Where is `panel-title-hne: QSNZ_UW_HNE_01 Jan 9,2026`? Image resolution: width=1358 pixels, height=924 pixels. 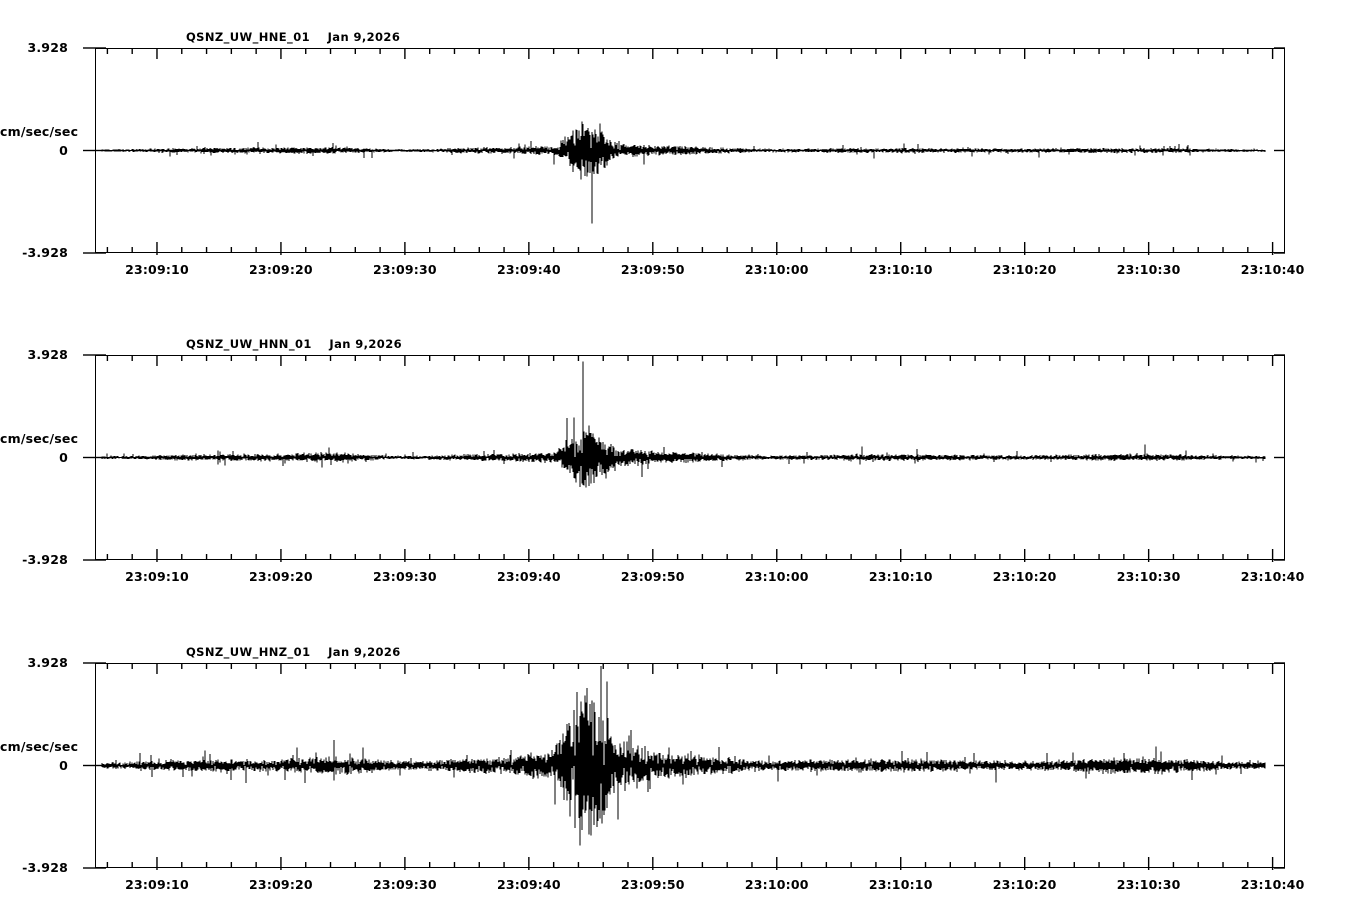
panel-title-hne: QSNZ_UW_HNE_01 Jan 9,2026 is located at coordinates (293, 37).